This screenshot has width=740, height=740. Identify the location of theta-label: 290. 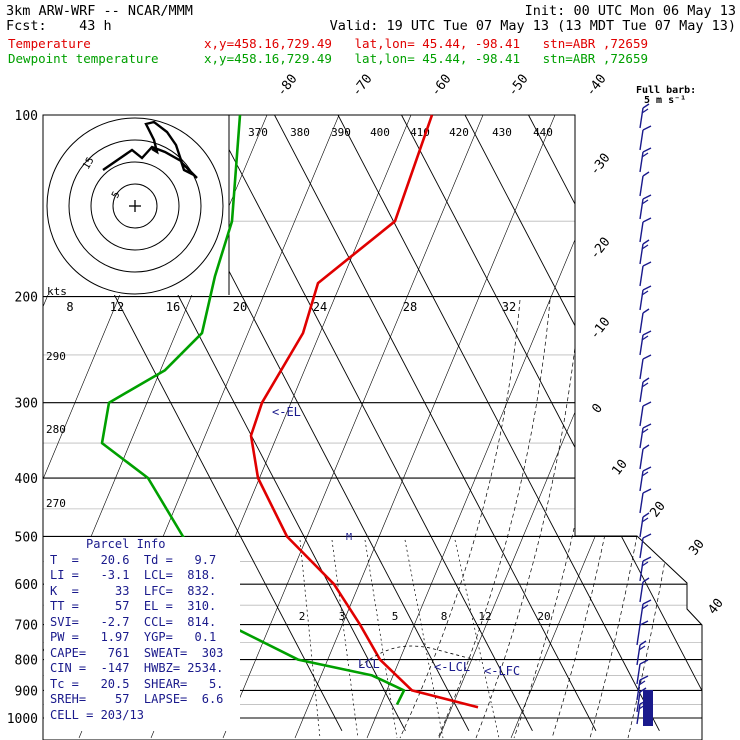
(56, 356).